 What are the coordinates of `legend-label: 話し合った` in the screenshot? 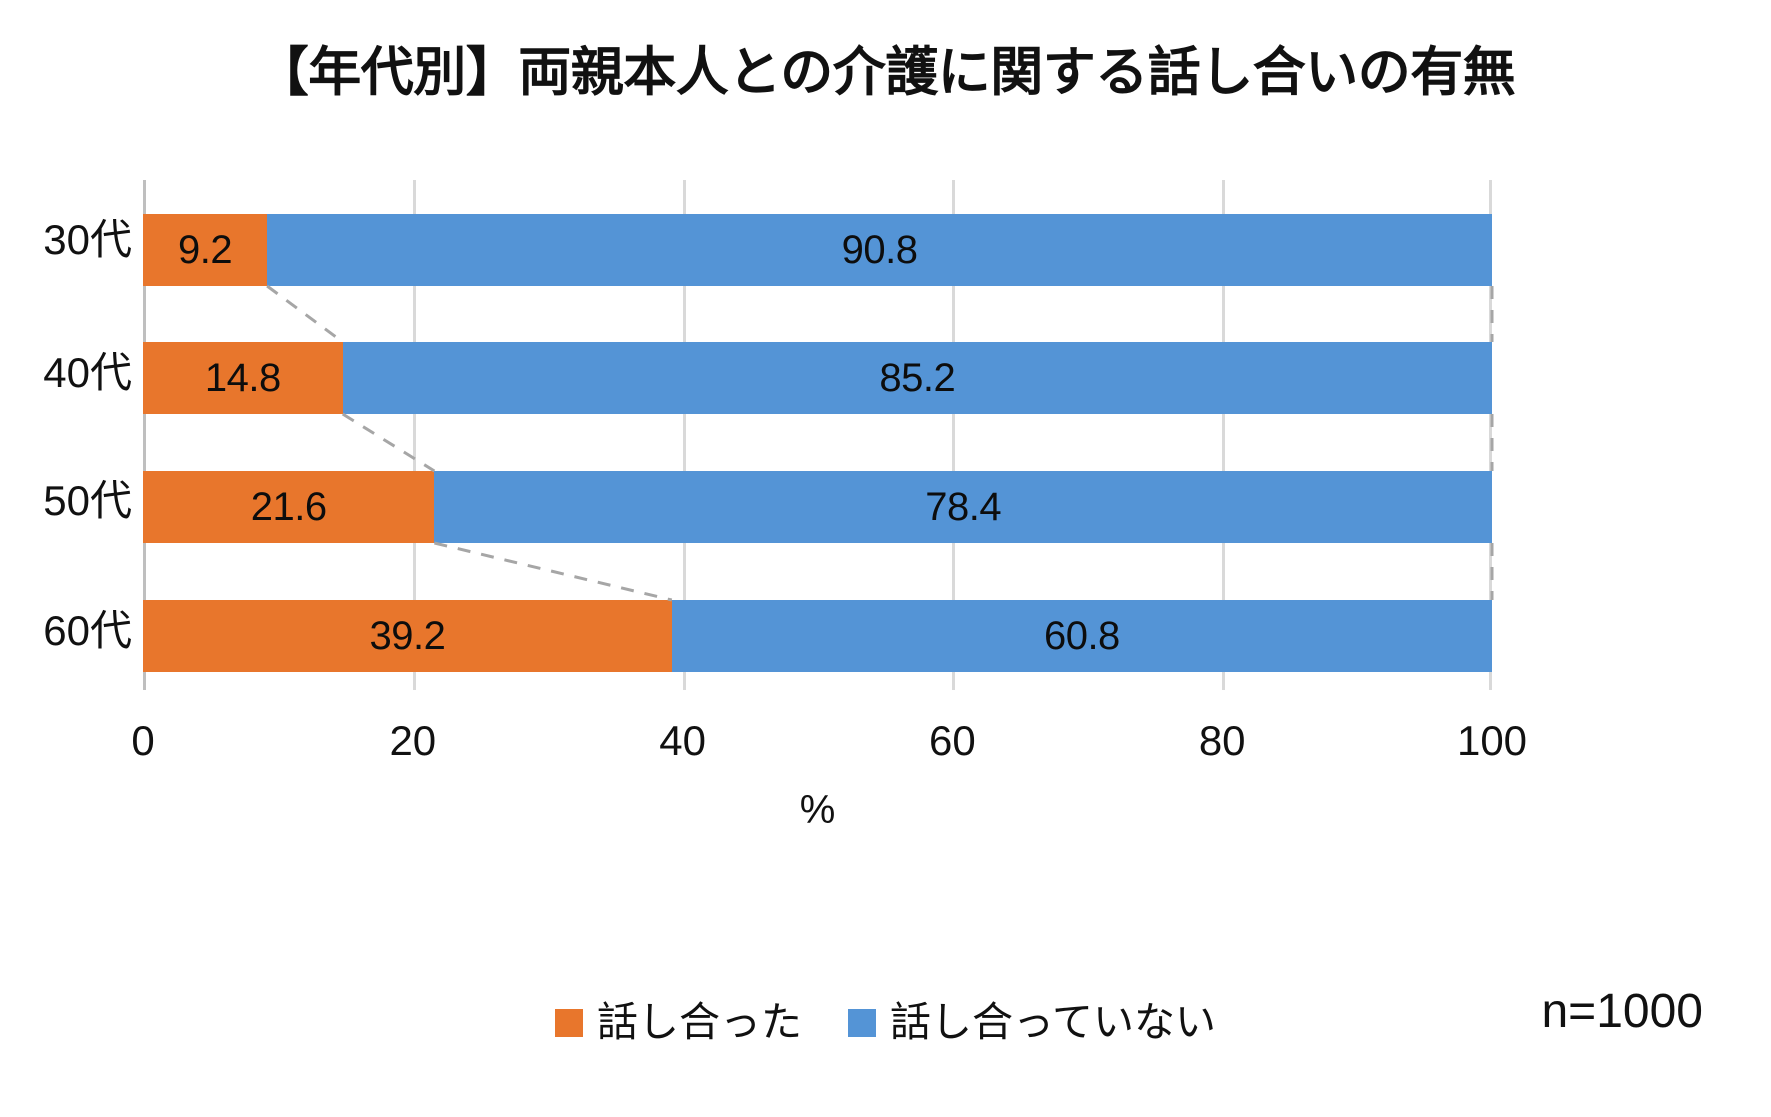 It's located at (700, 1022).